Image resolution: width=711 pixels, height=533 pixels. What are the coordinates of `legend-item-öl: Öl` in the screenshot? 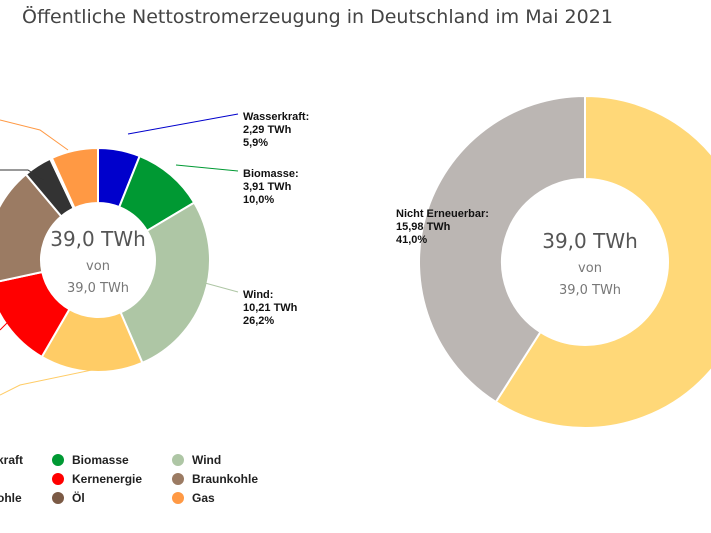 It's located at (78, 497).